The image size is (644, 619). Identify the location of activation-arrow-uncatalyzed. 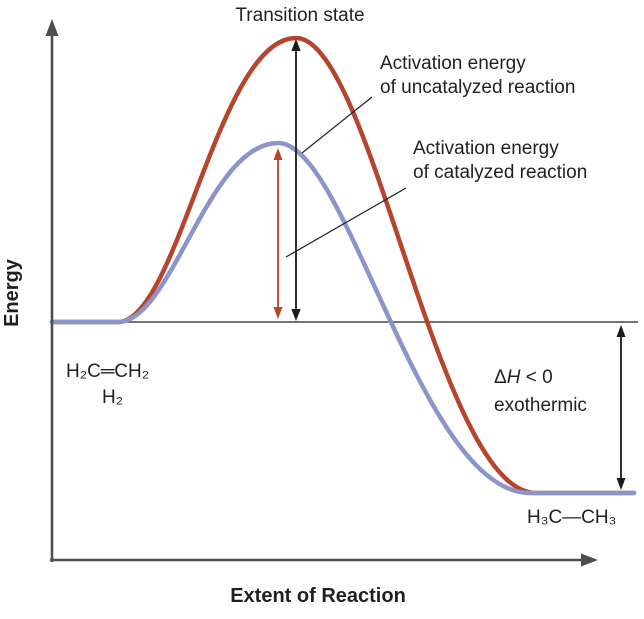
(296, 180).